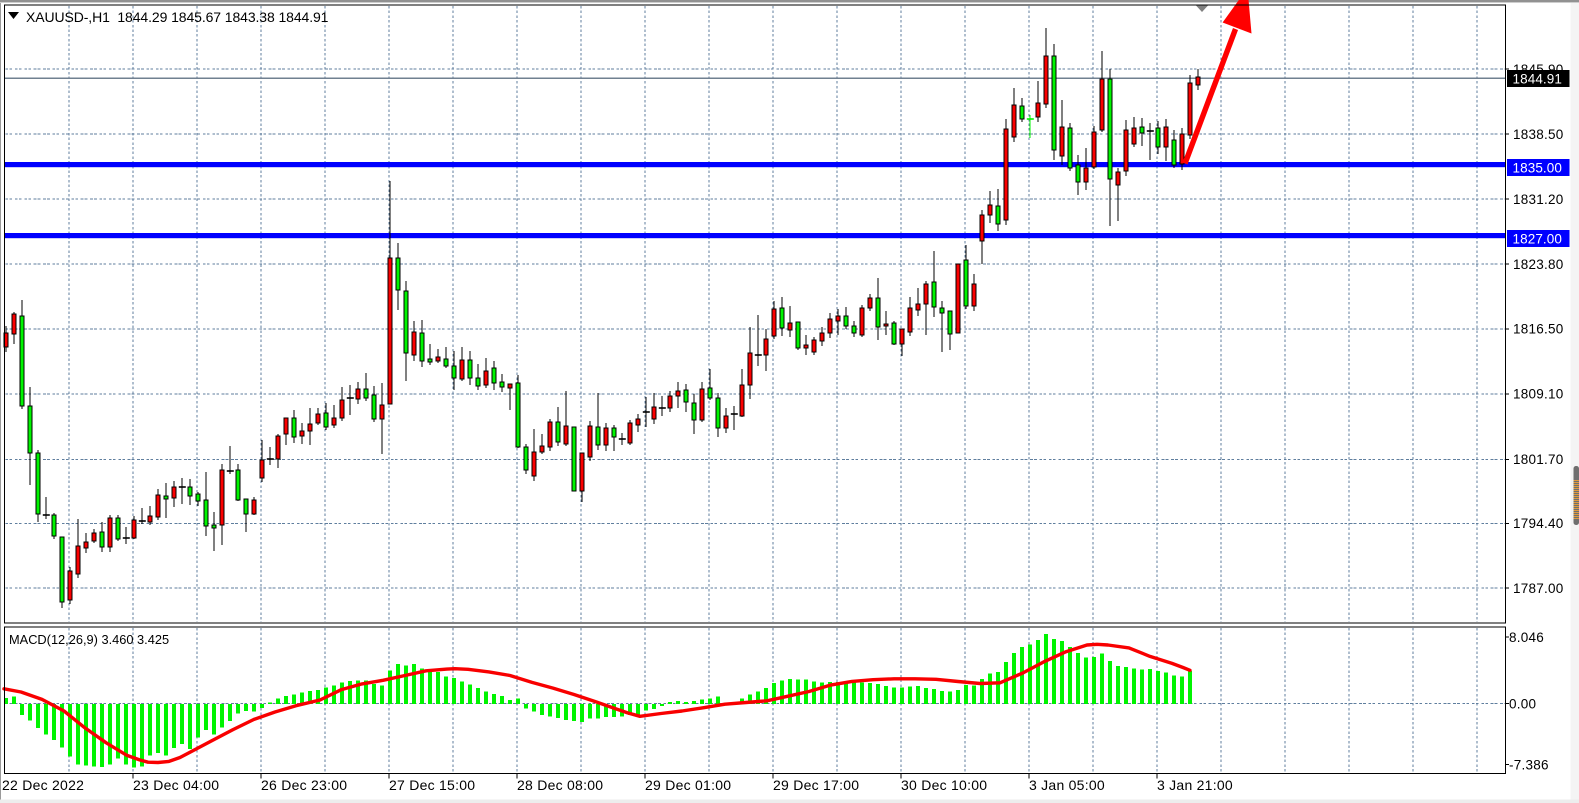 This screenshot has height=803, width=1579. I want to click on svg-text: 1816.50, so click(1538, 329).